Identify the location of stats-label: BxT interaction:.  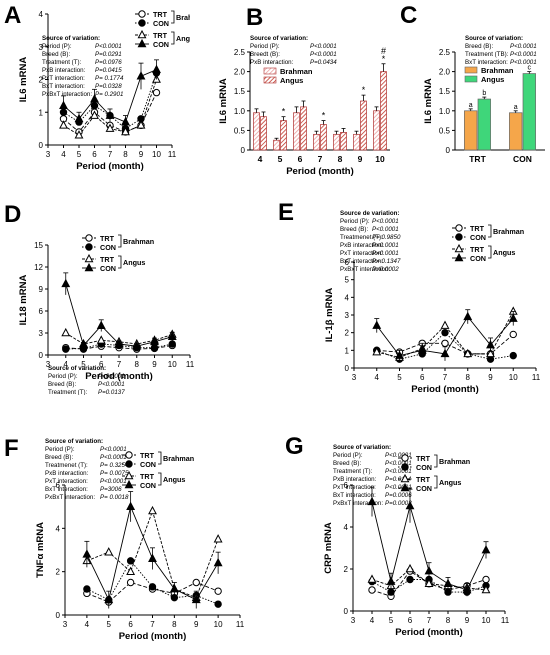
(63, 86).